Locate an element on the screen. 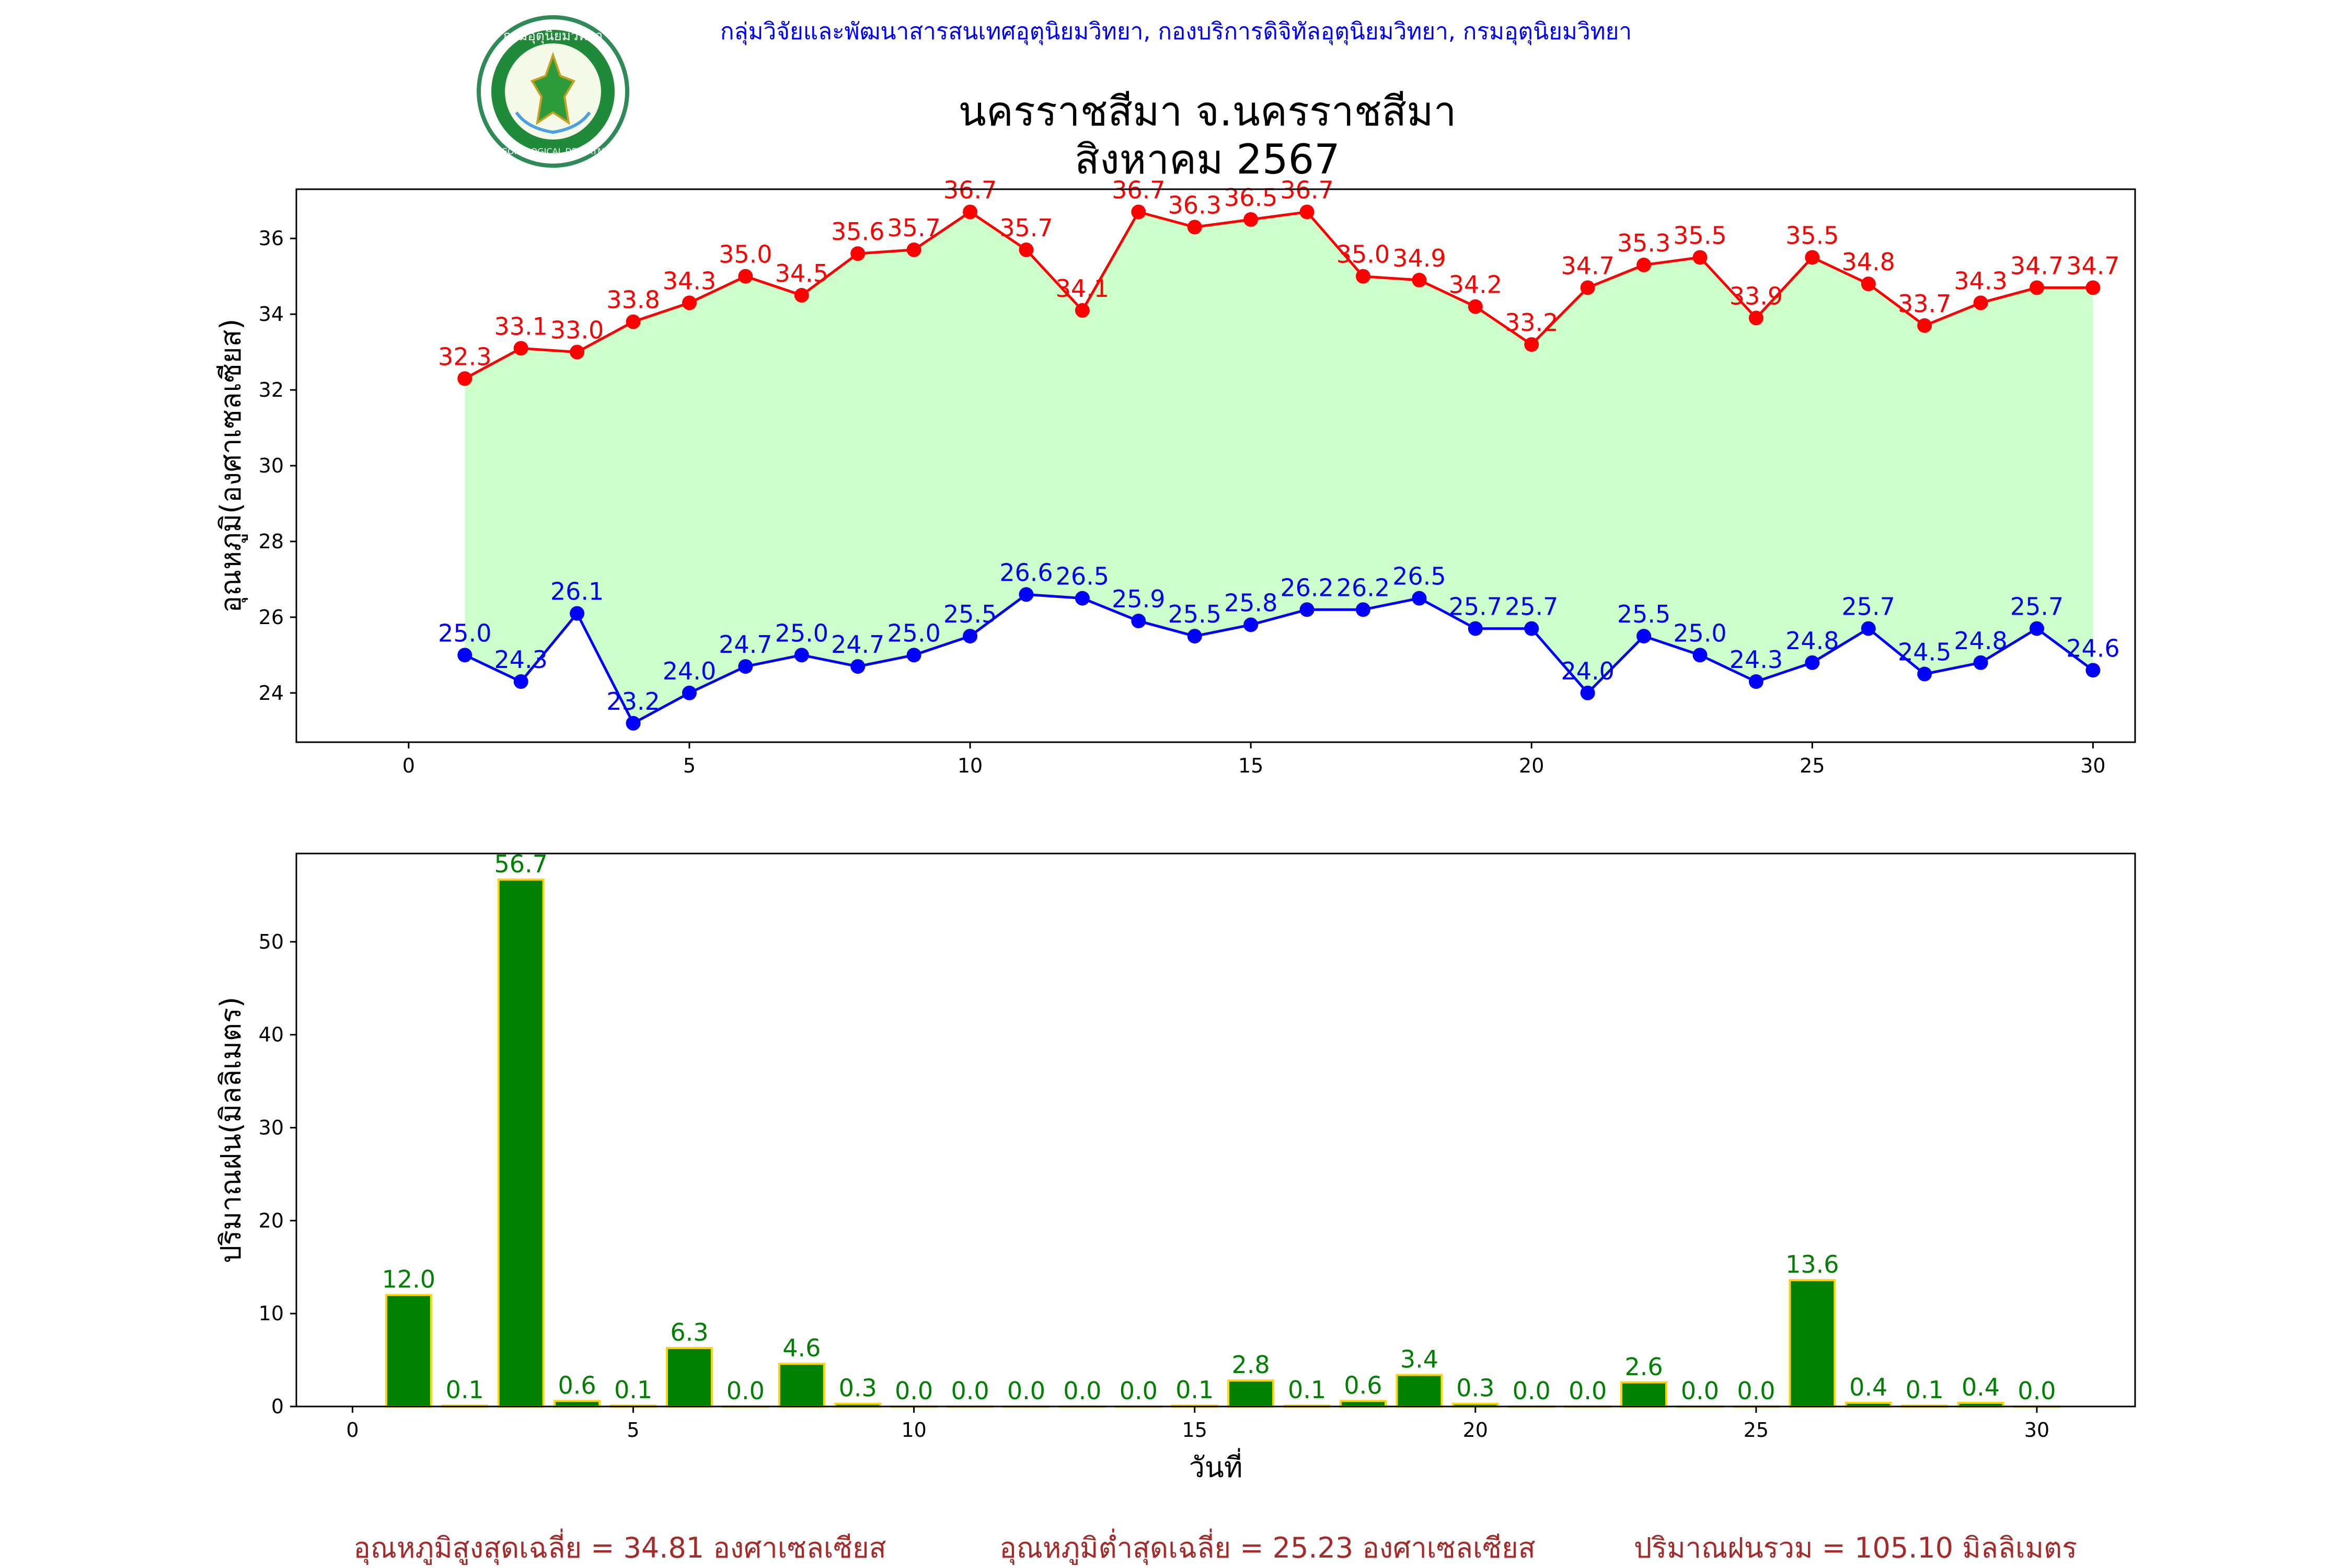 The image size is (2352, 1568). min-temp-label: 24.6 is located at coordinates (2092, 648).